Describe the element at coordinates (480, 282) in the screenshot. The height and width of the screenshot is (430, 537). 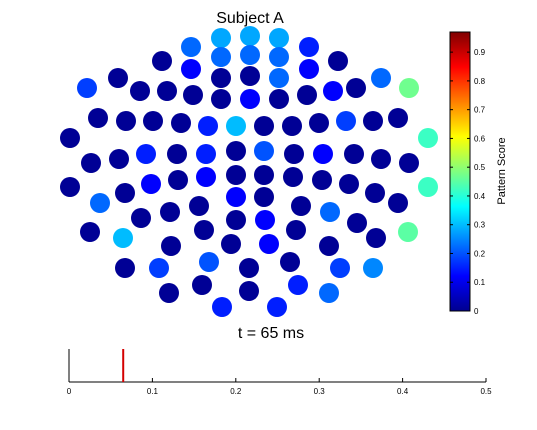
I see `colorbar-tick-label: 0.1` at that location.